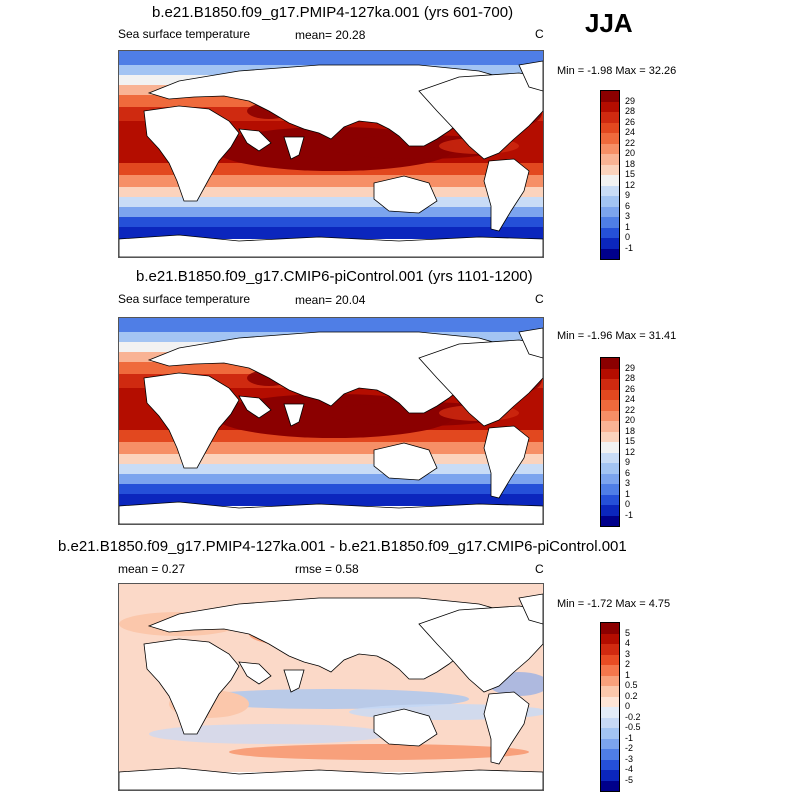 Image resolution: width=800 pixels, height=800 pixels. Describe the element at coordinates (629, 758) in the screenshot. I see `colorbar-label: -3` at that location.